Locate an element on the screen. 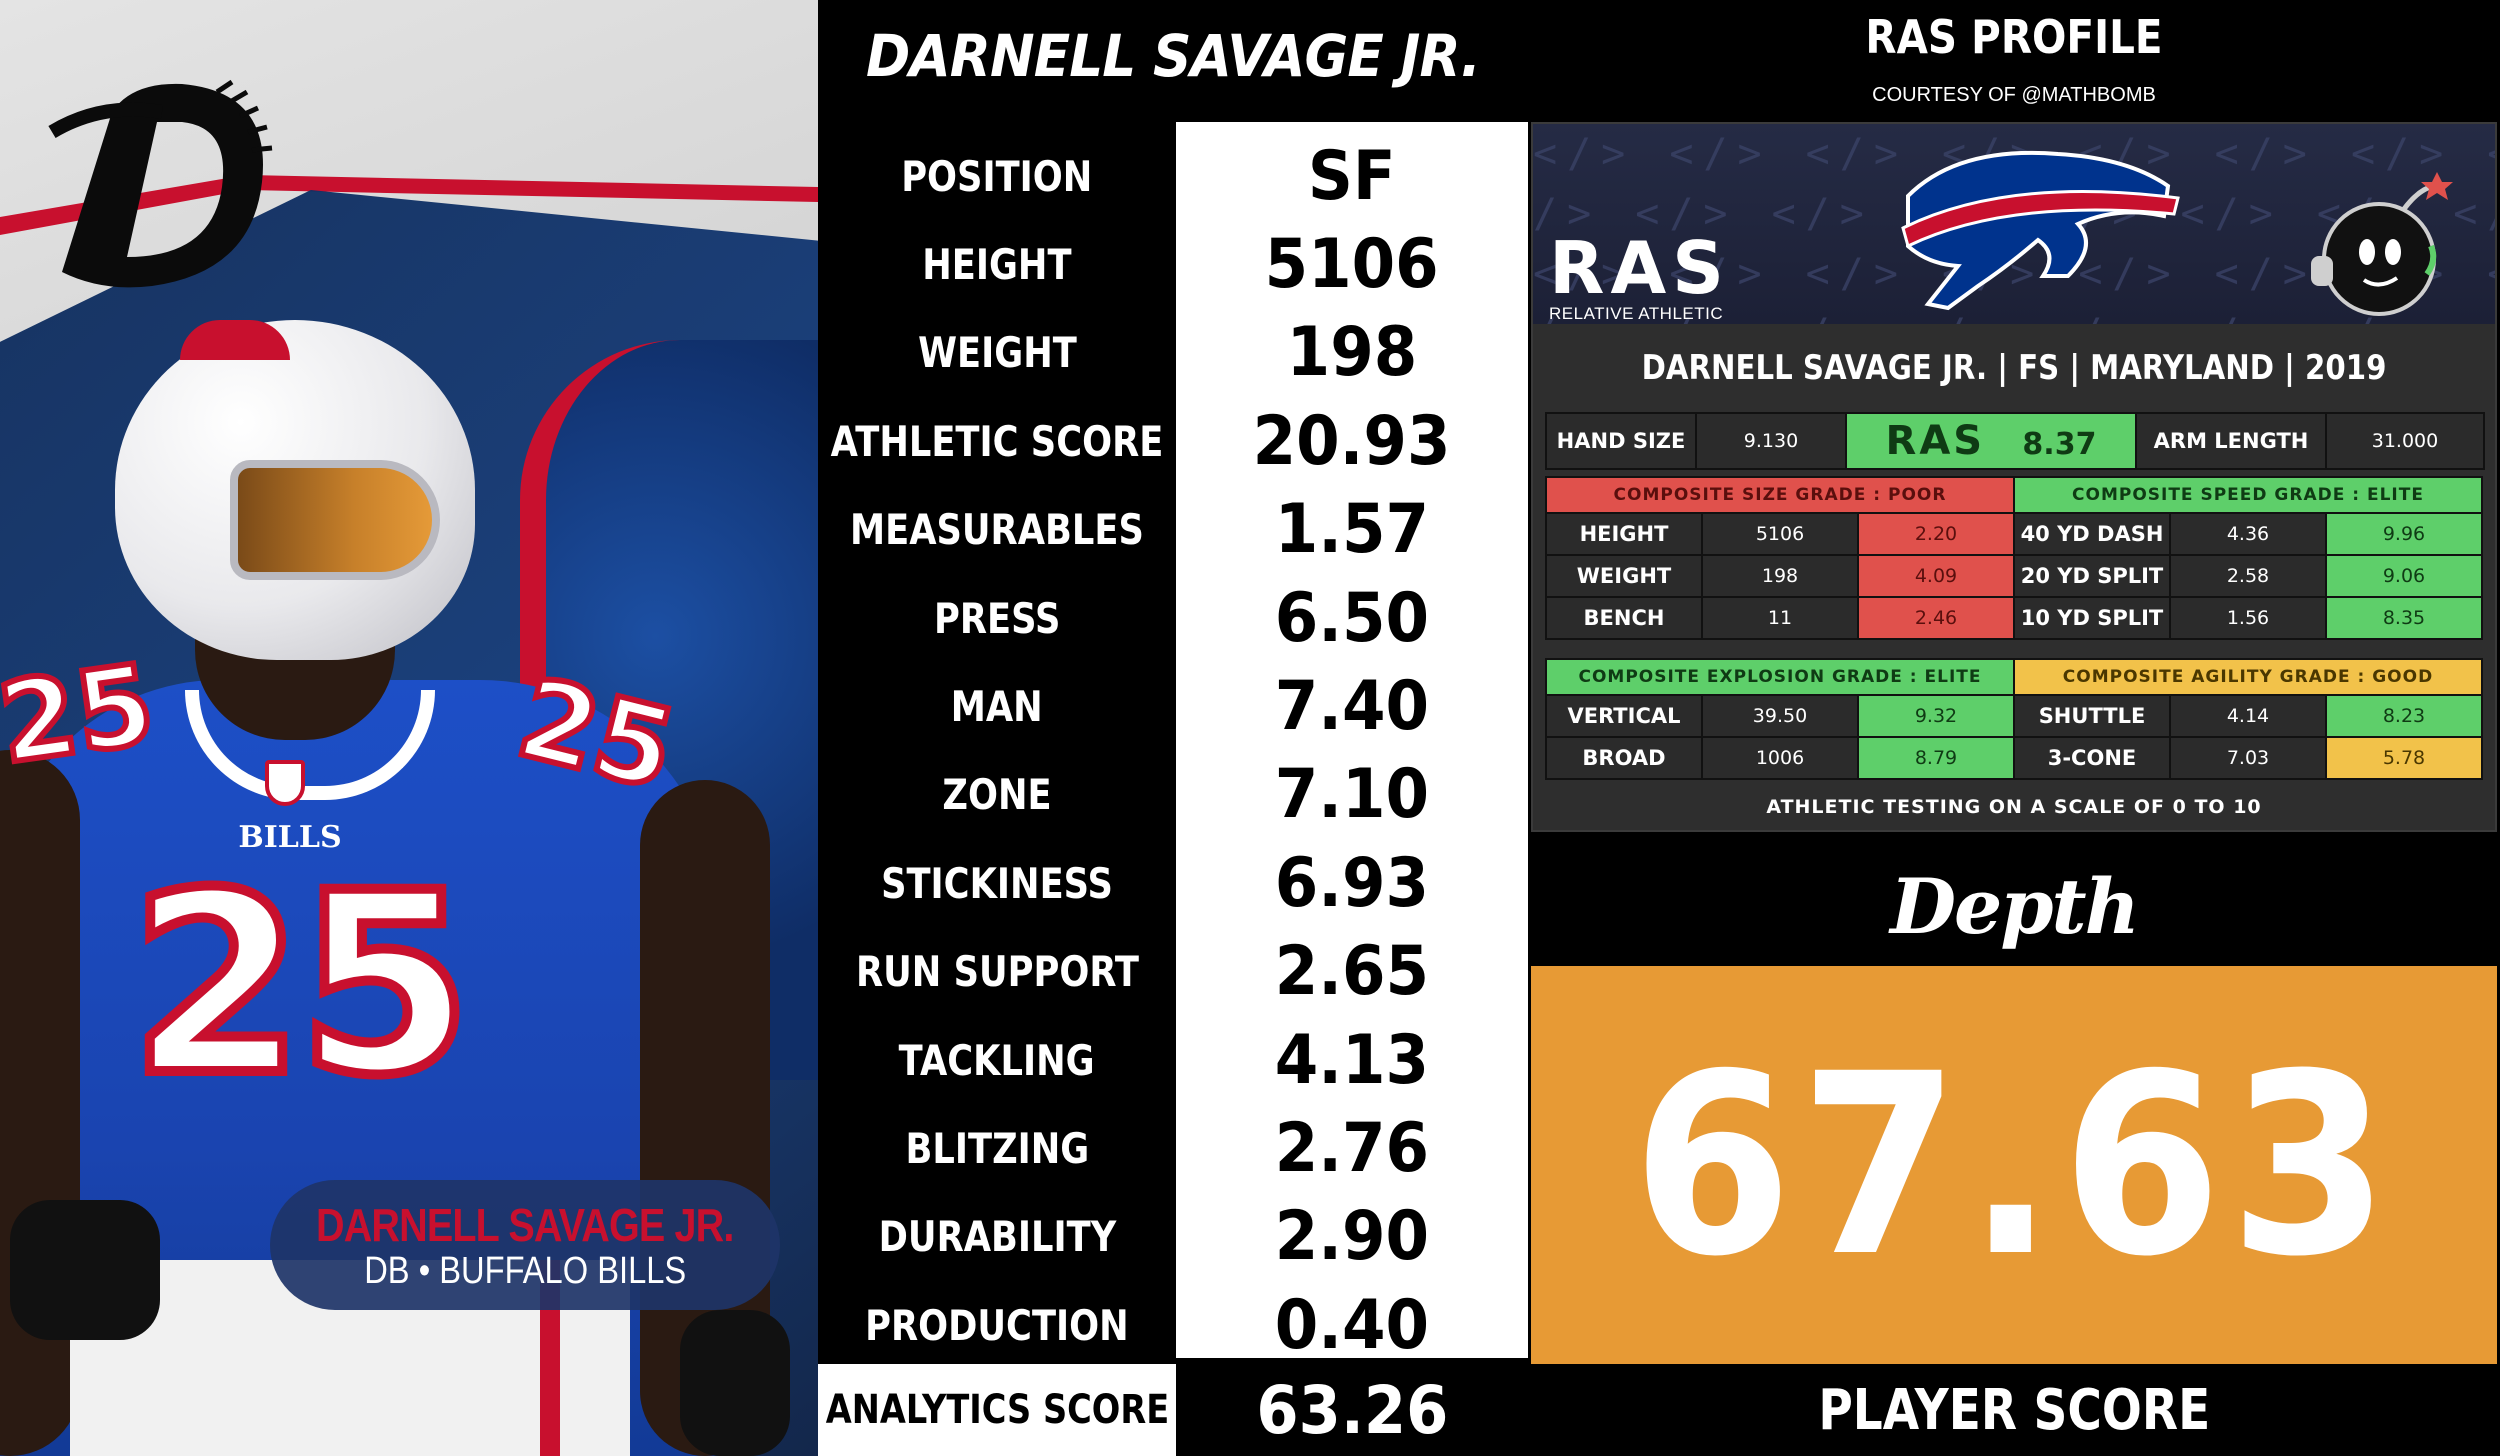  ras-value-cell: 1.56 is located at coordinates (2248, 618).